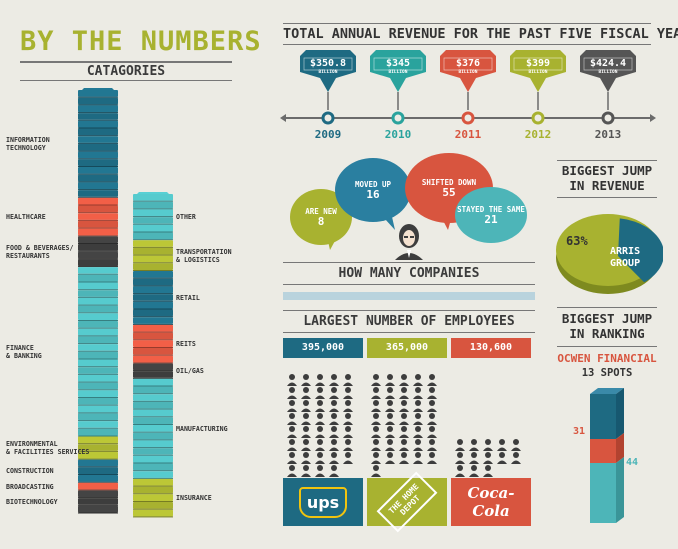  What do you see at coordinates (625, 257) in the screenshot?
I see `pie-company: ARRIS GROUP` at bounding box center [625, 257].